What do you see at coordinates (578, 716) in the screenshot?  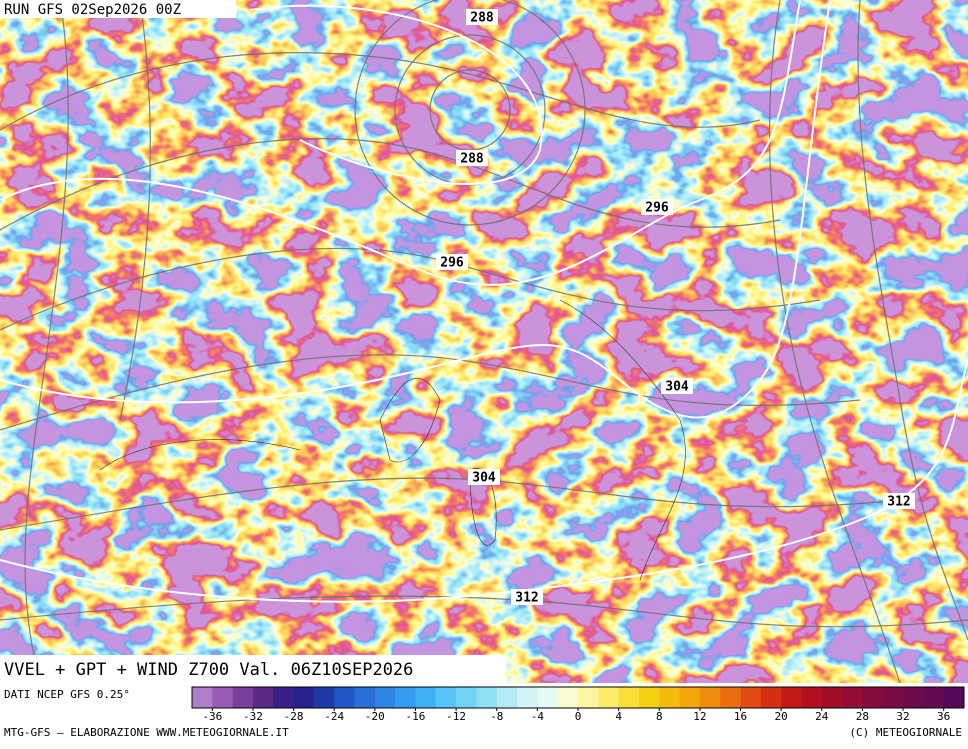 I see `colorbar-tick-label: 0` at bounding box center [578, 716].